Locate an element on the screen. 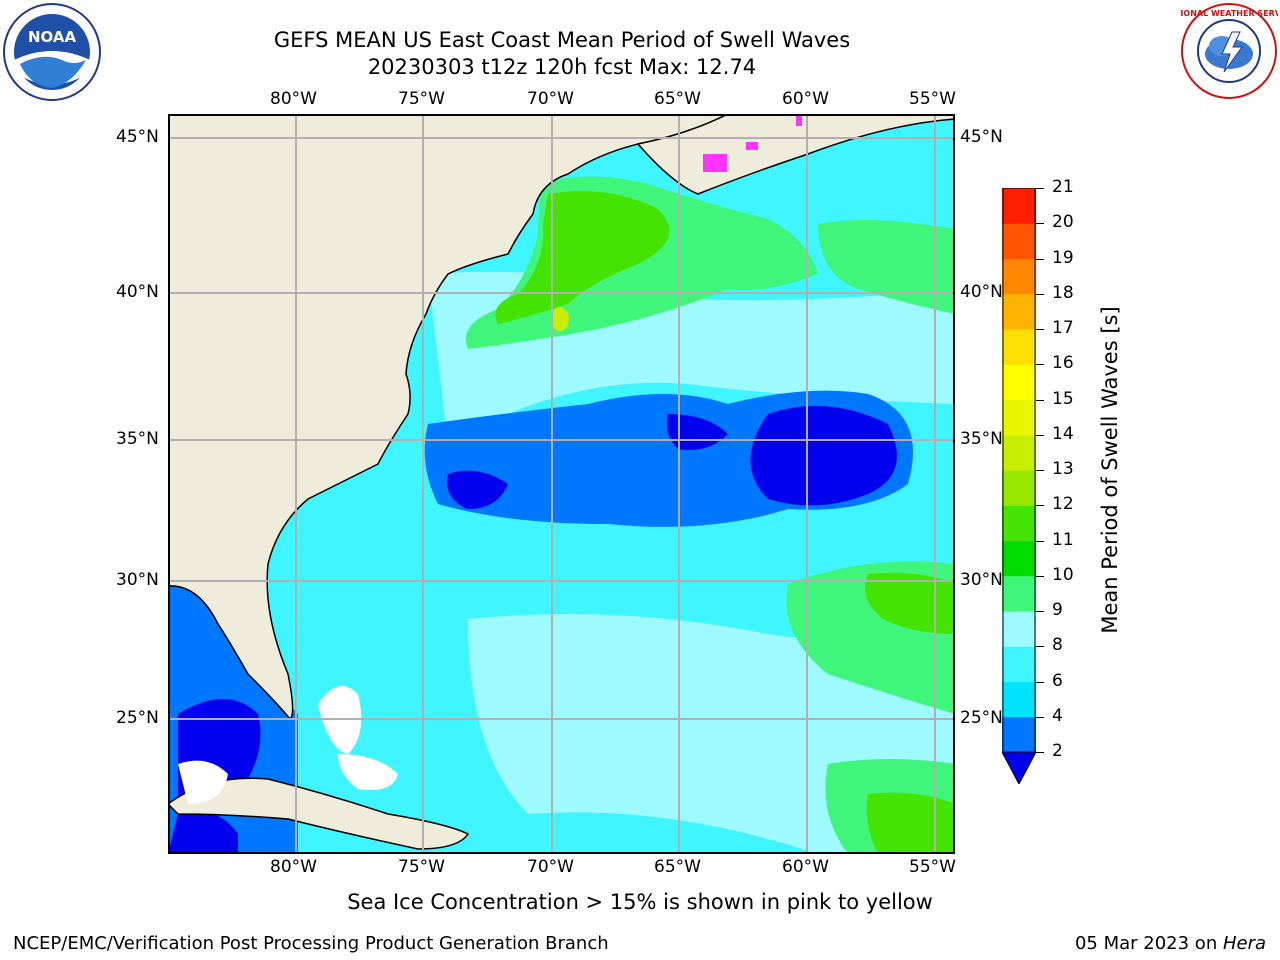 The height and width of the screenshot is (960, 1280). lat-label-left-40n: 40°N is located at coordinates (137, 292).